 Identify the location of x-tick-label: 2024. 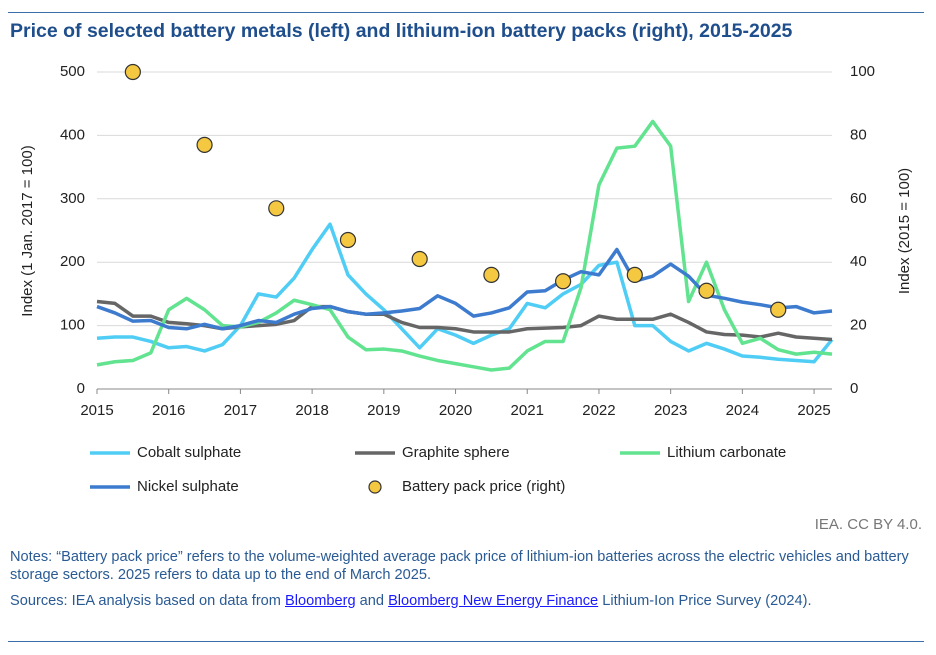
(742, 410).